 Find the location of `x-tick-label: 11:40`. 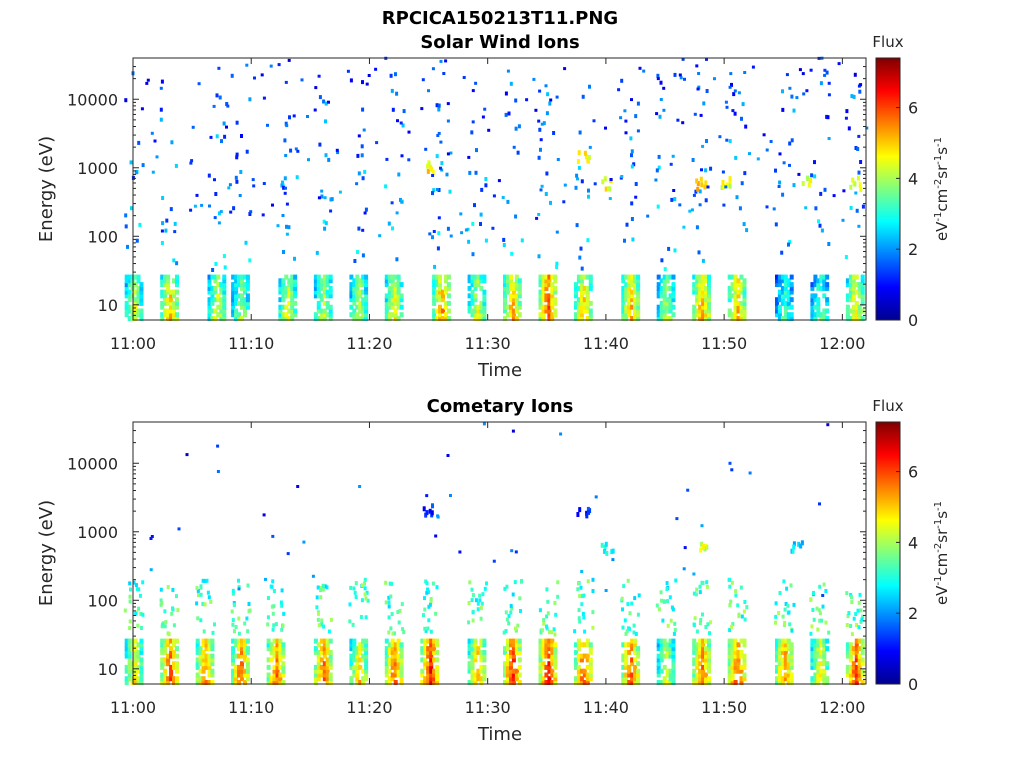

x-tick-label: 11:40 is located at coordinates (606, 343).